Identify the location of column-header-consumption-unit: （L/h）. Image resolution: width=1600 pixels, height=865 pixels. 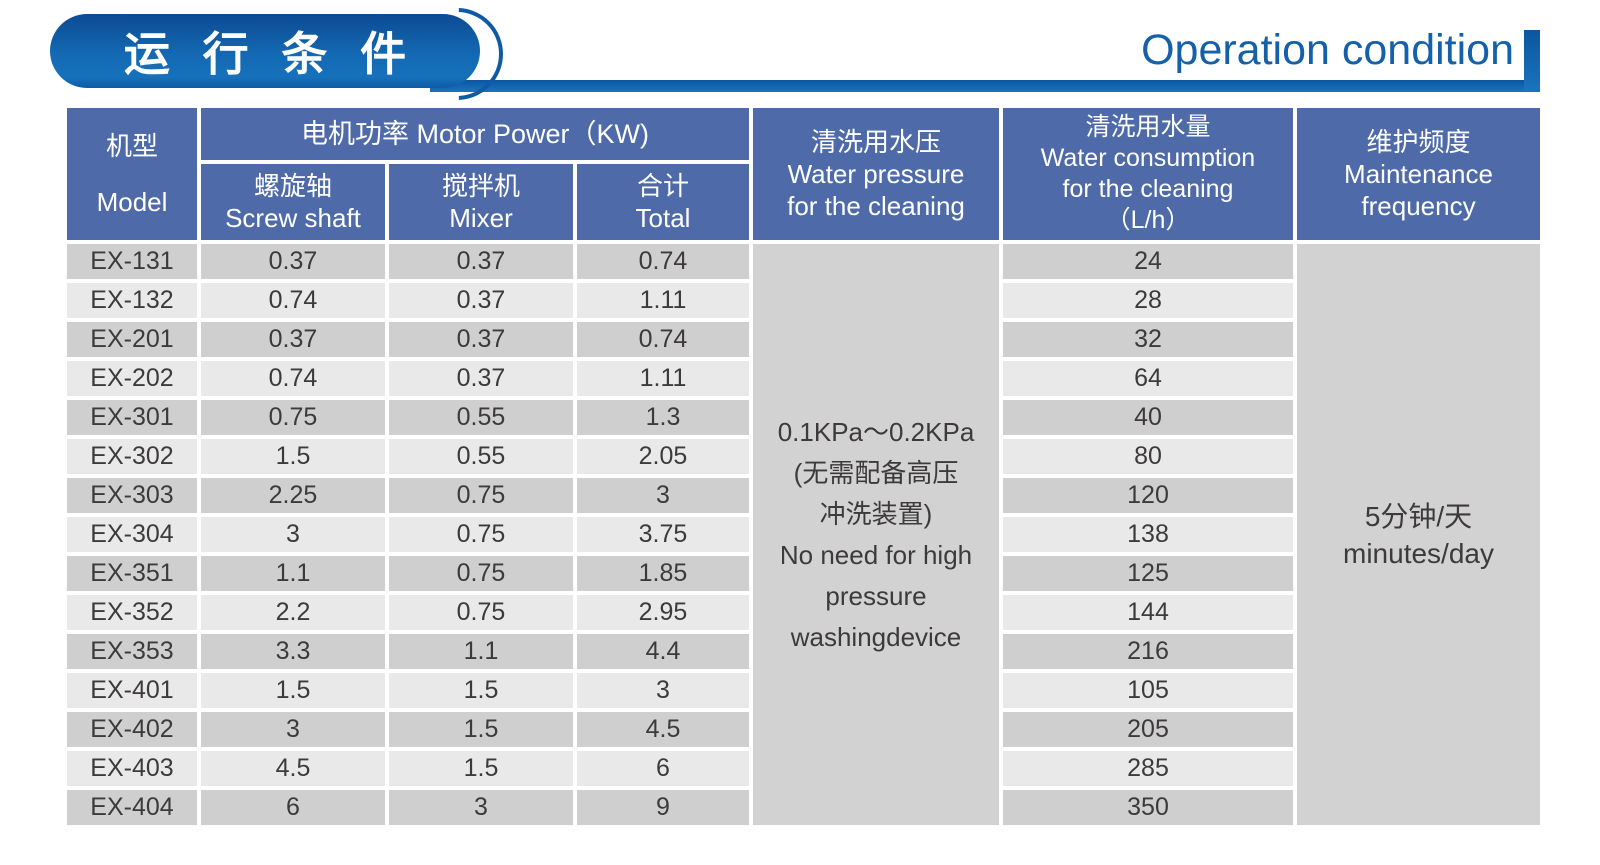
(1148, 220).